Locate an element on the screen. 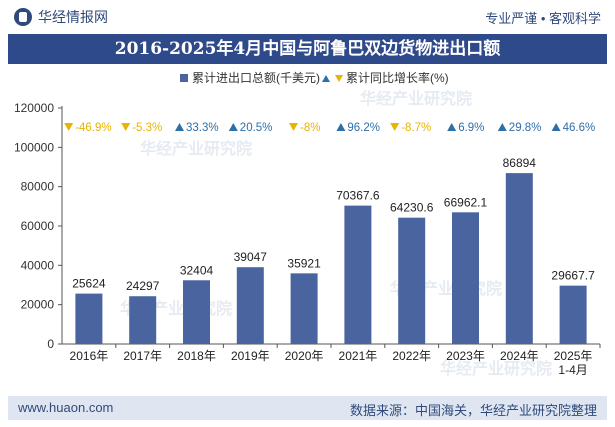 The height and width of the screenshot is (427, 615). y-tick-label: 60000 is located at coordinates (38, 226).